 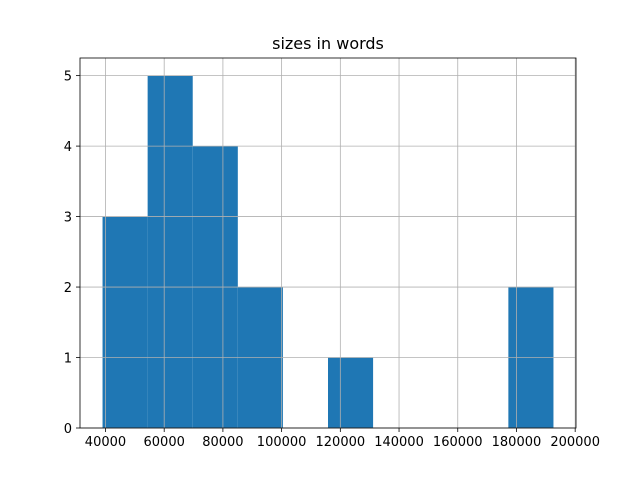 I want to click on x-tick-label: 100000, so click(x=282, y=442).